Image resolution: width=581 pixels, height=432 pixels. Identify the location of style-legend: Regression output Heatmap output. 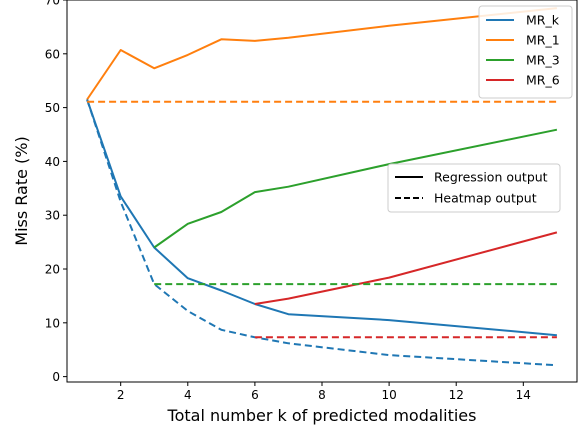
(474, 188).